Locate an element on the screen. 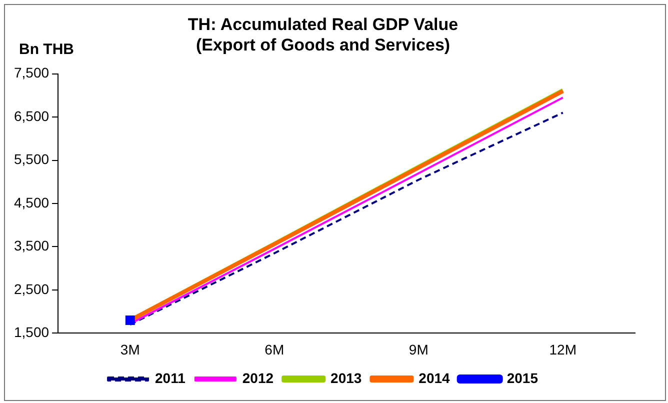  legend-label: 2014 is located at coordinates (434, 378).